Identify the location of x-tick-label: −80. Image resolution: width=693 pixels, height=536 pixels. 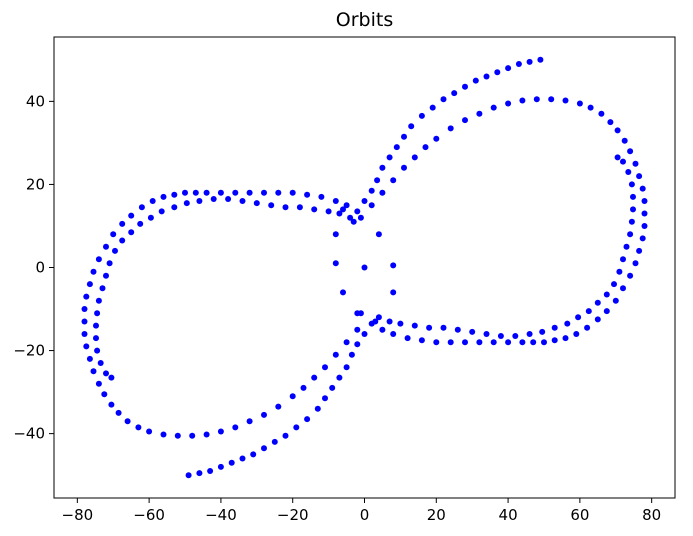
(78, 515).